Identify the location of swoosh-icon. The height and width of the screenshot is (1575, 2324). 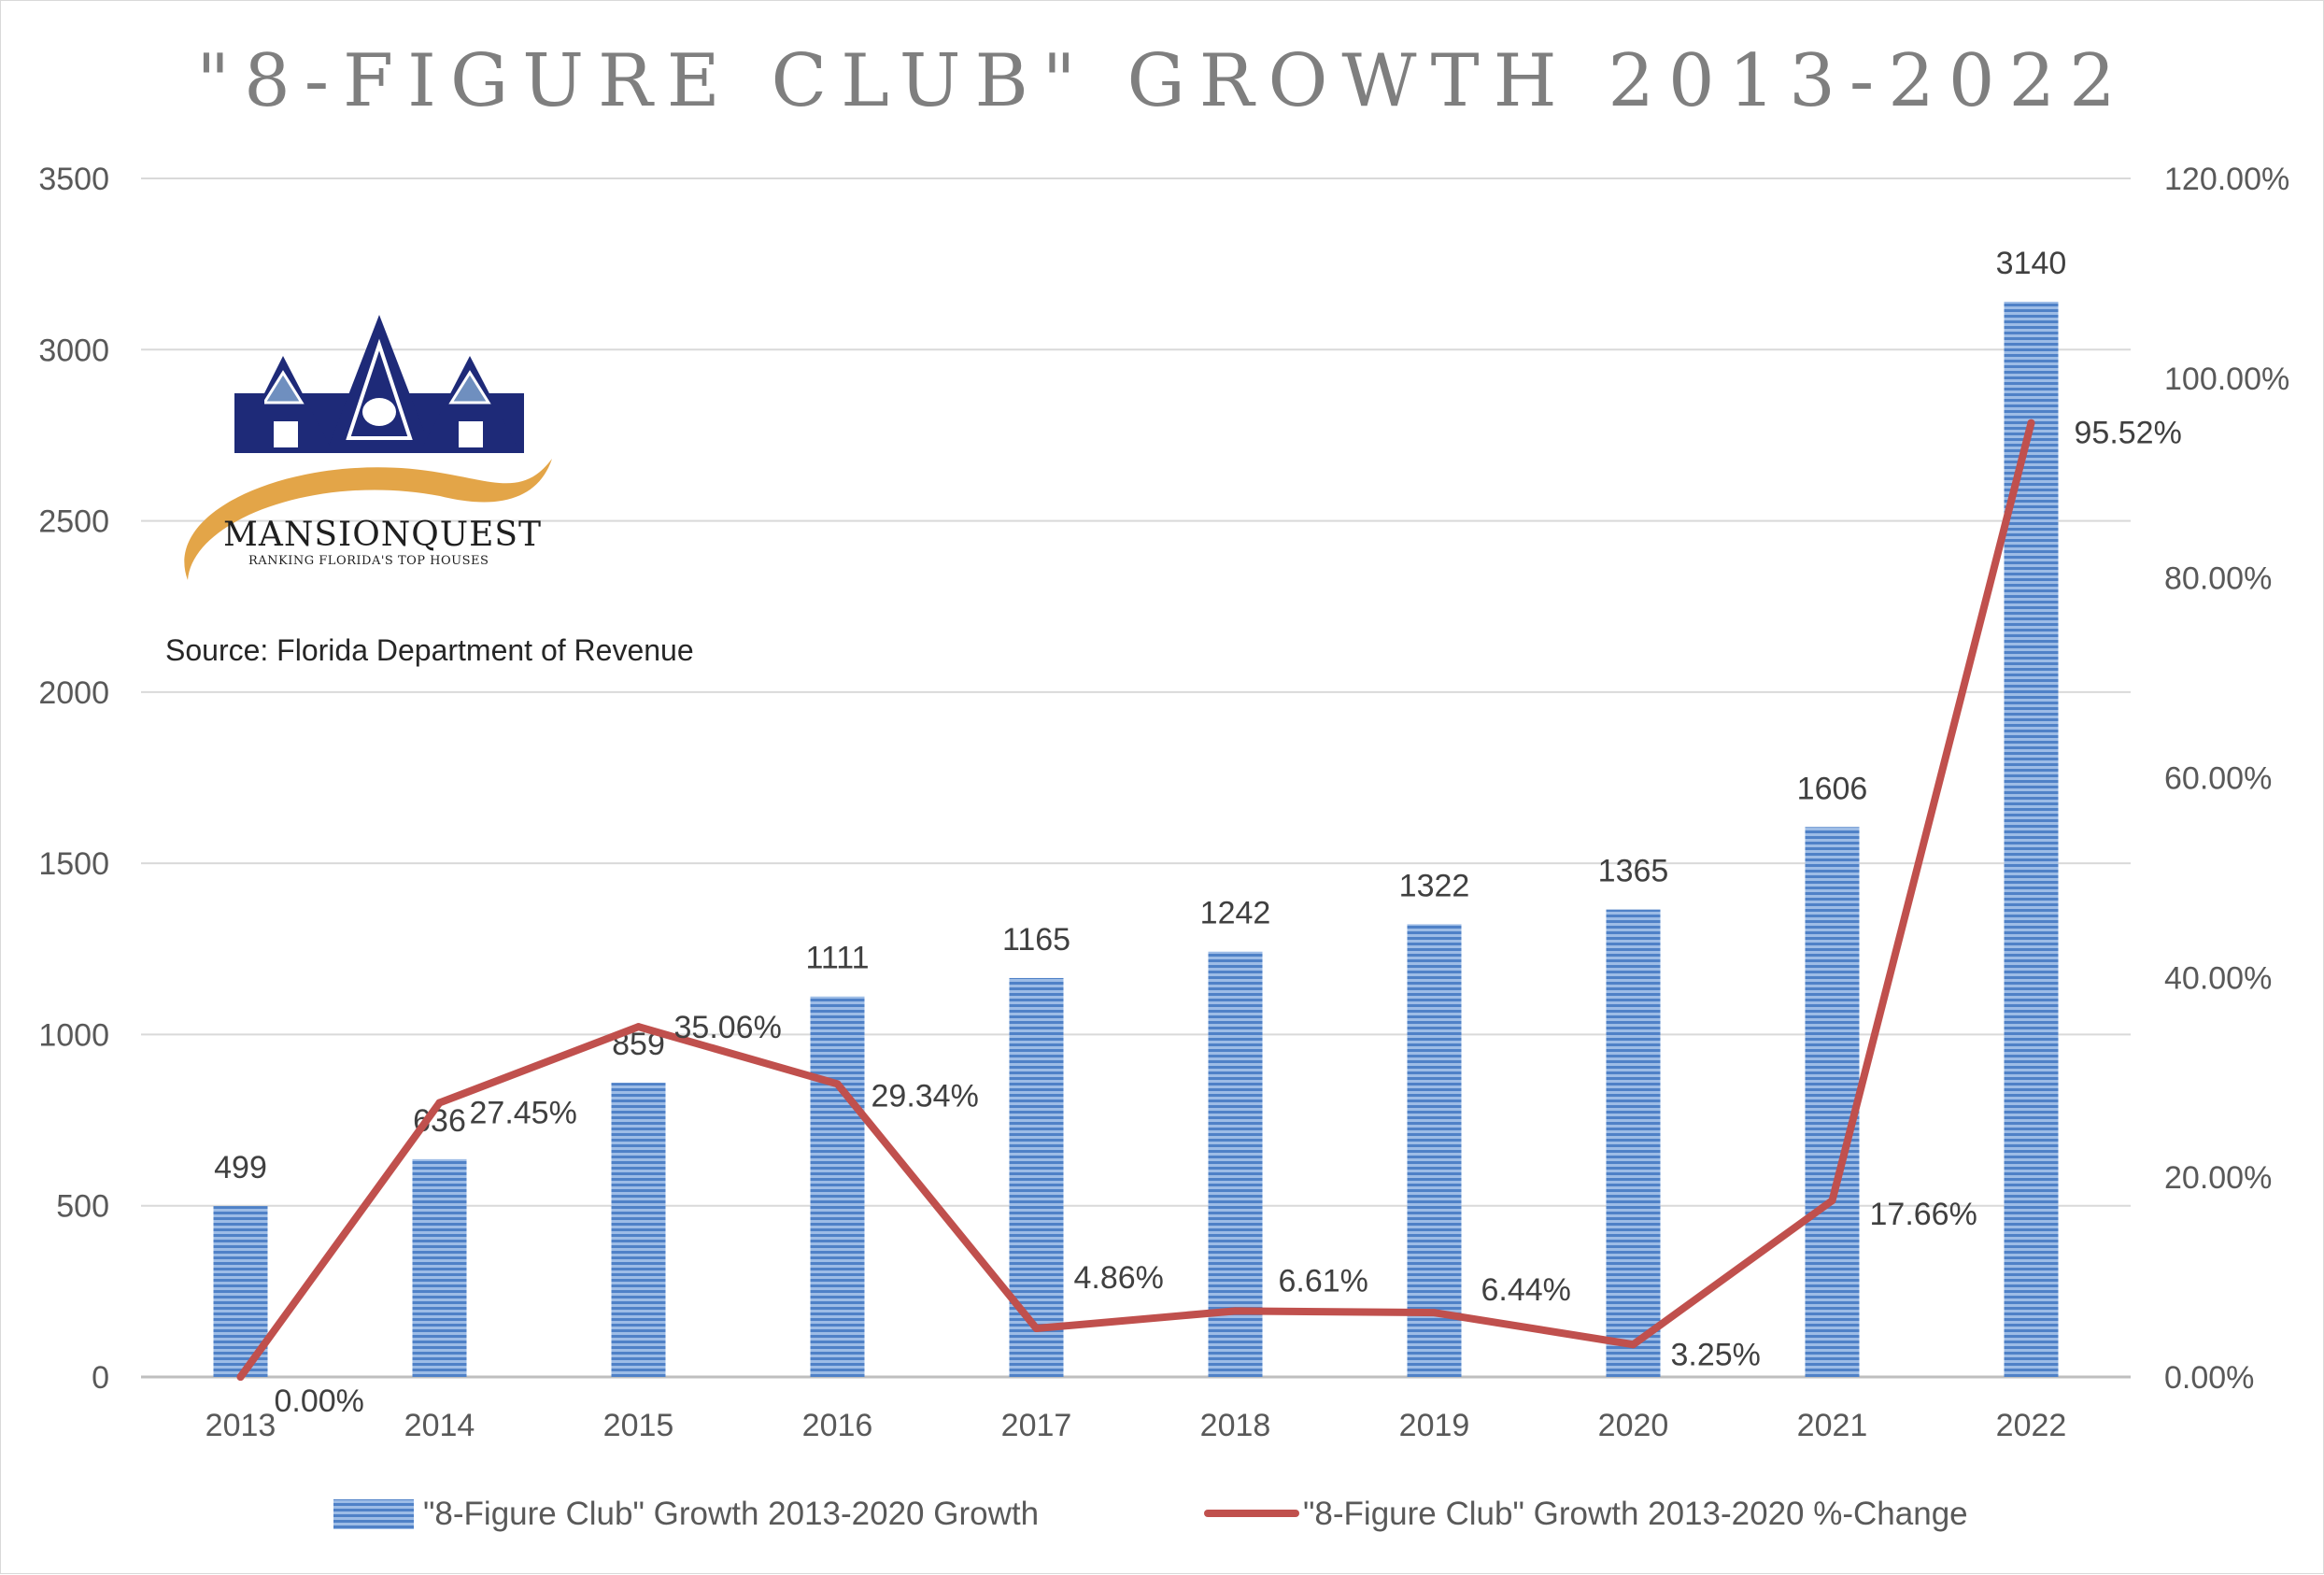
(368, 520).